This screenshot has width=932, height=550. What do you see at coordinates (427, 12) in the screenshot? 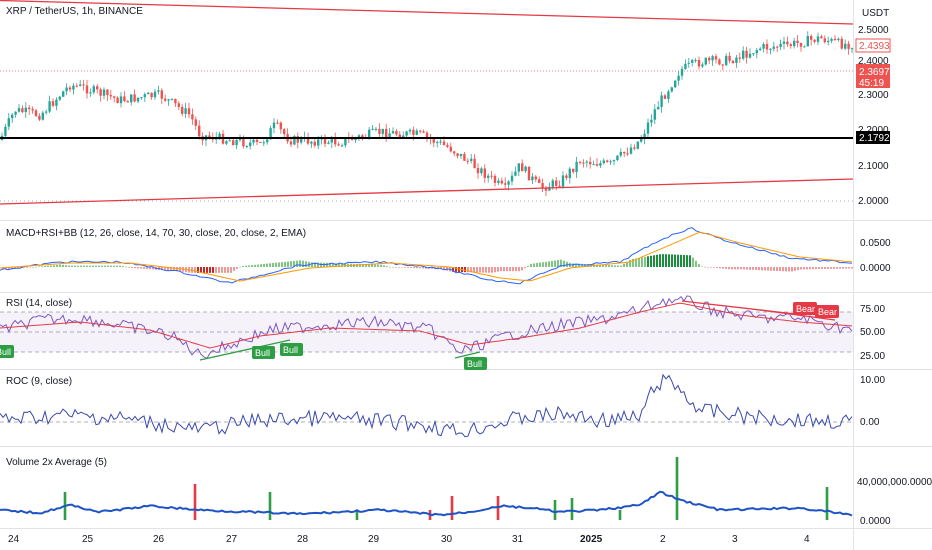
I see `upper-trendline` at bounding box center [427, 12].